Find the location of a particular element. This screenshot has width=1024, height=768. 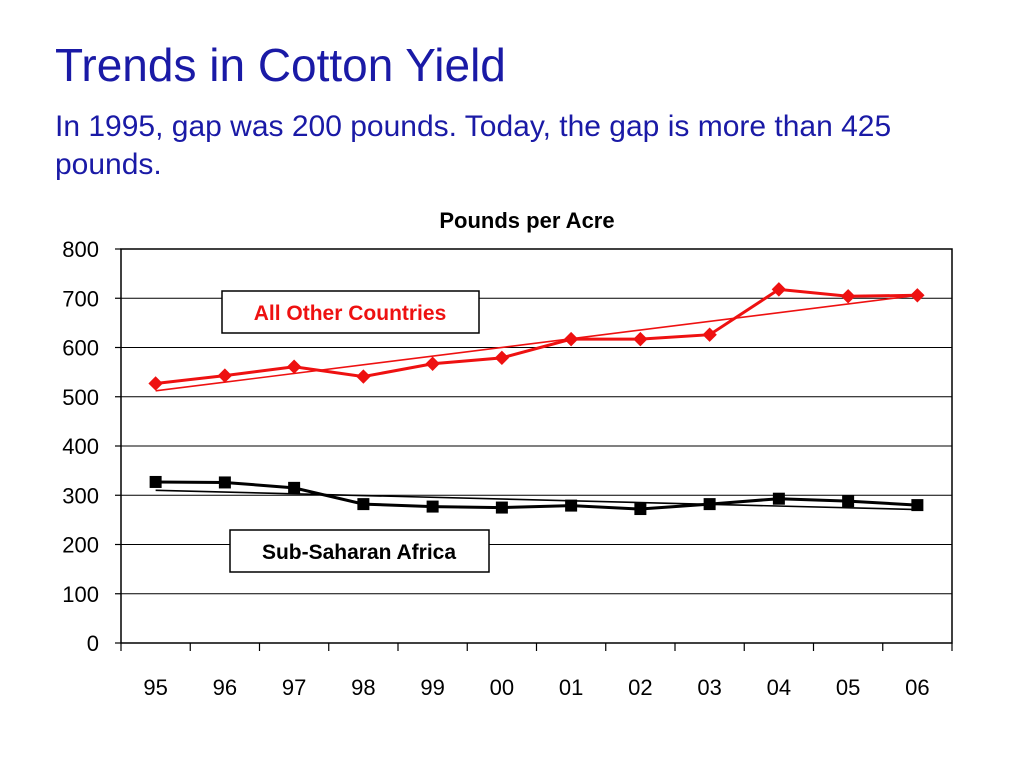

series-line-other is located at coordinates (536, 336).